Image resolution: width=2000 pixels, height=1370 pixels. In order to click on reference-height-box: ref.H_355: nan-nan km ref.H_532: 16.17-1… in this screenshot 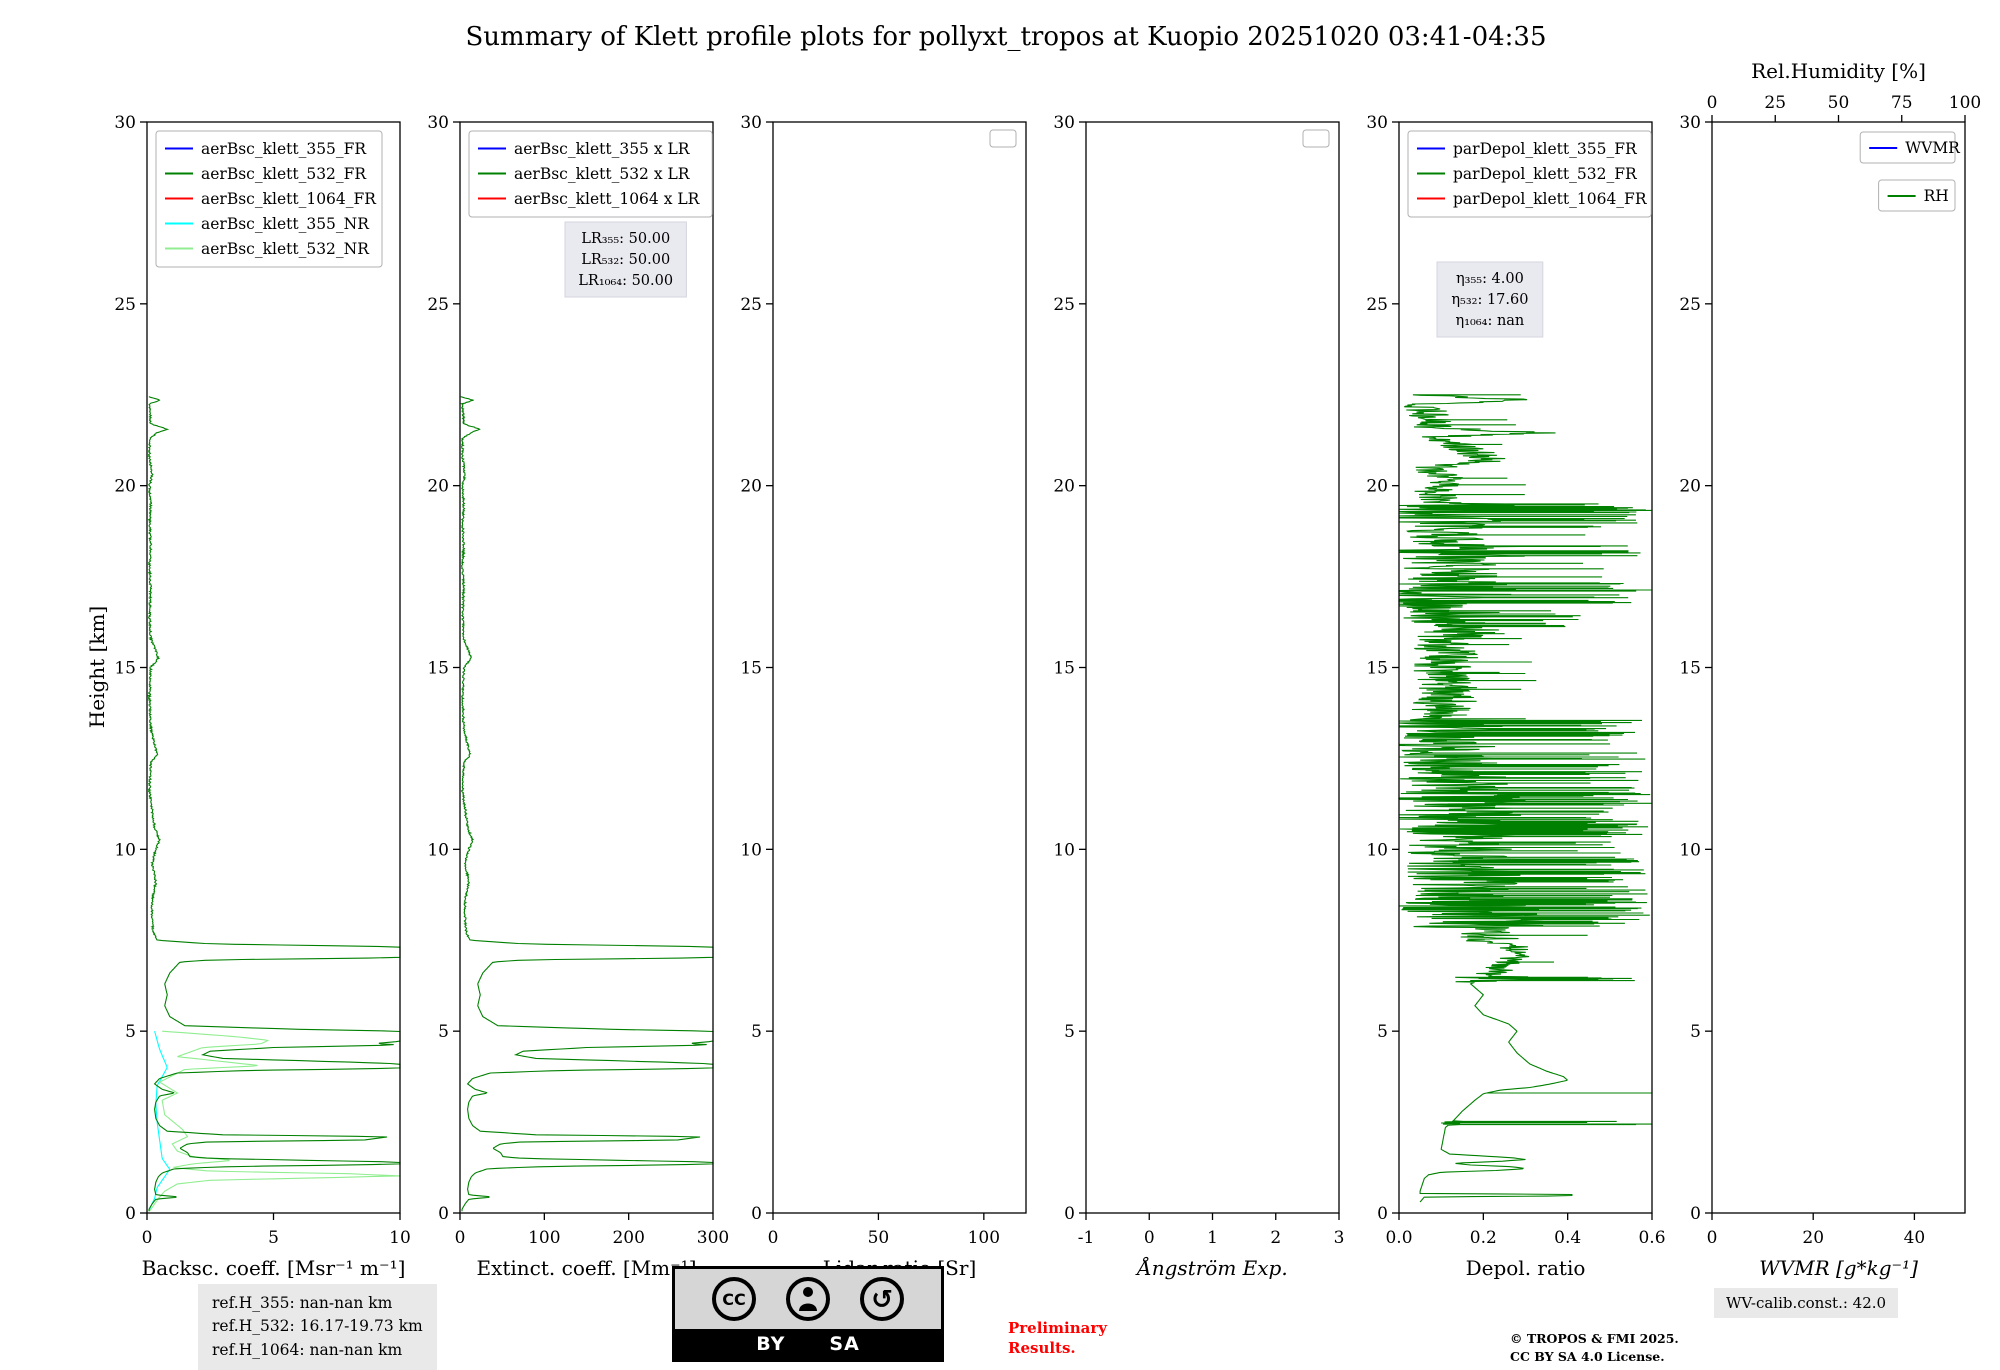, I will do `click(317, 1327)`.